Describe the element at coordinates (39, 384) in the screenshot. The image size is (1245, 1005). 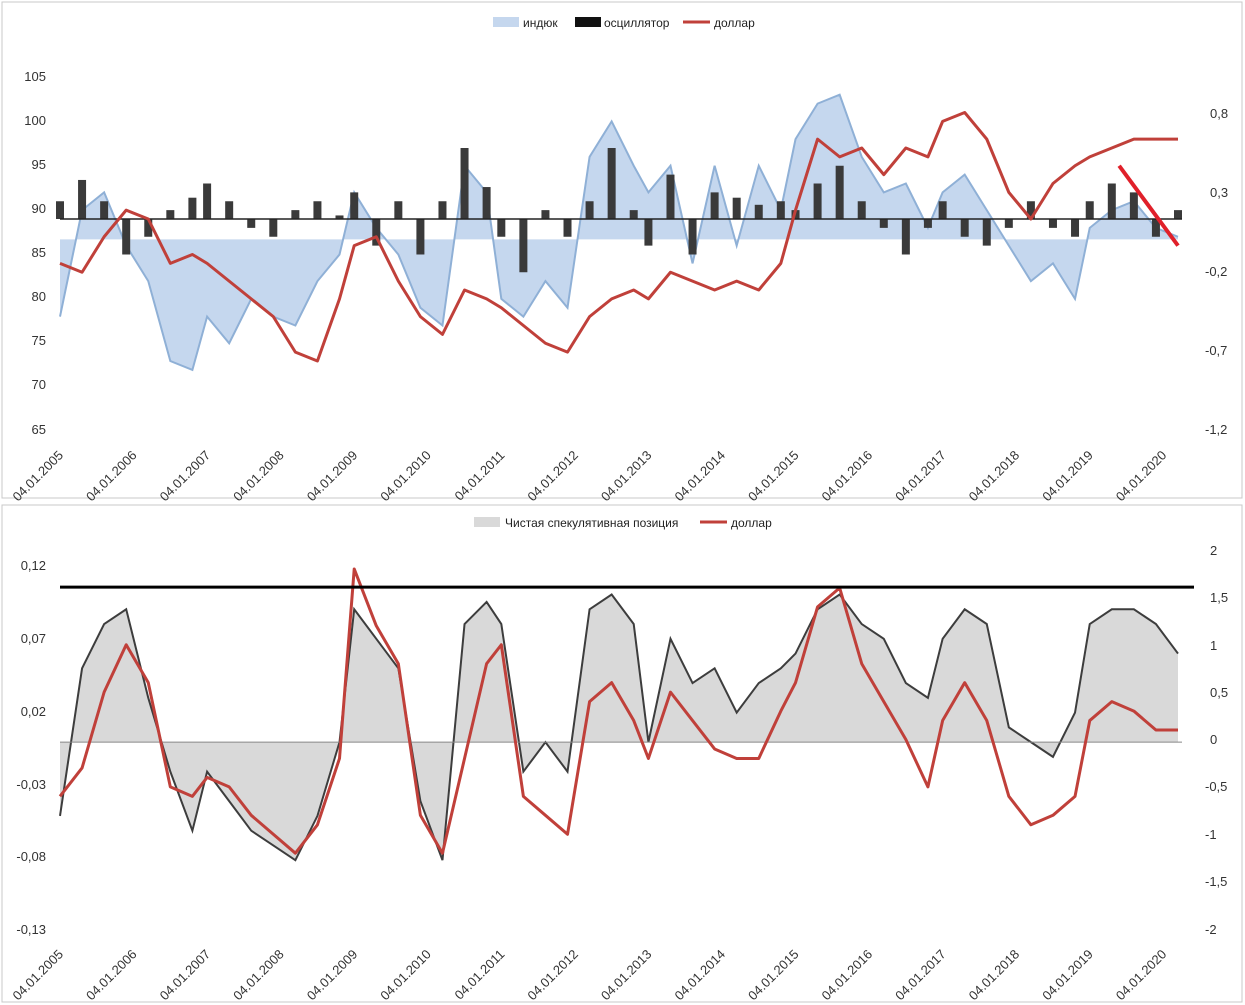
I see `y-tick: 70` at that location.